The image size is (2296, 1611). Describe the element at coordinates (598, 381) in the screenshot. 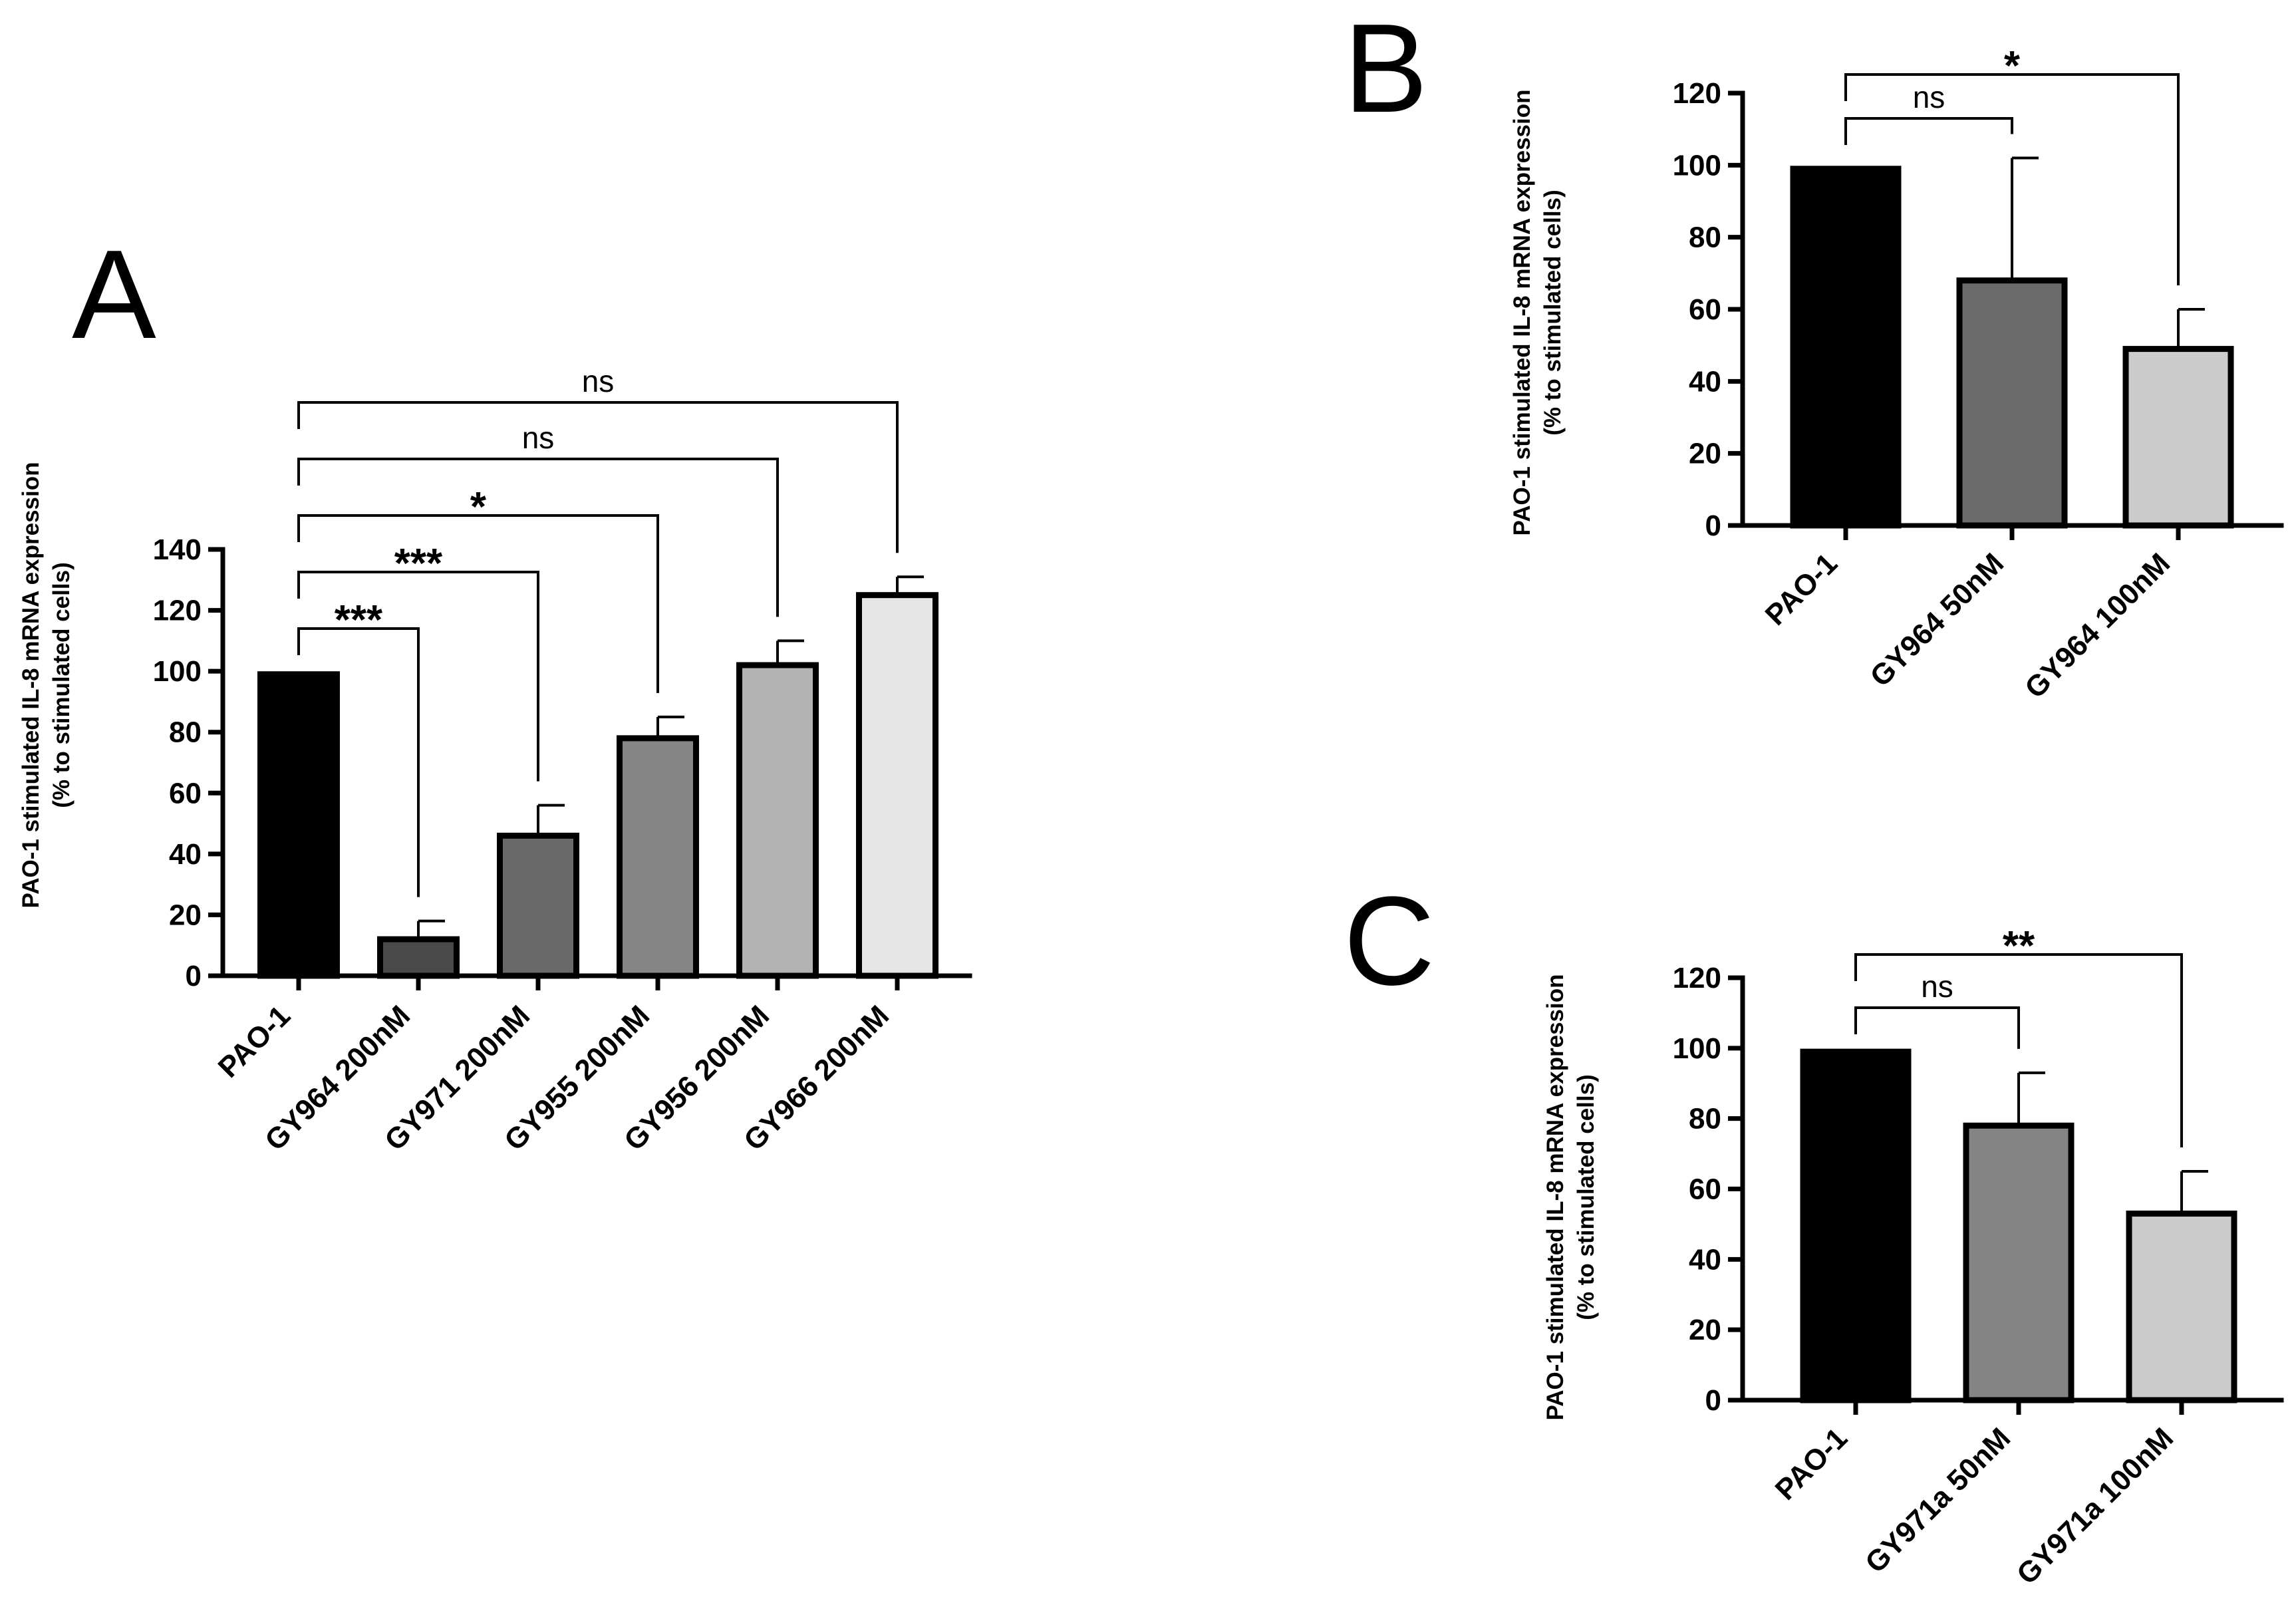

I see `significance-label-a-4: ns` at that location.